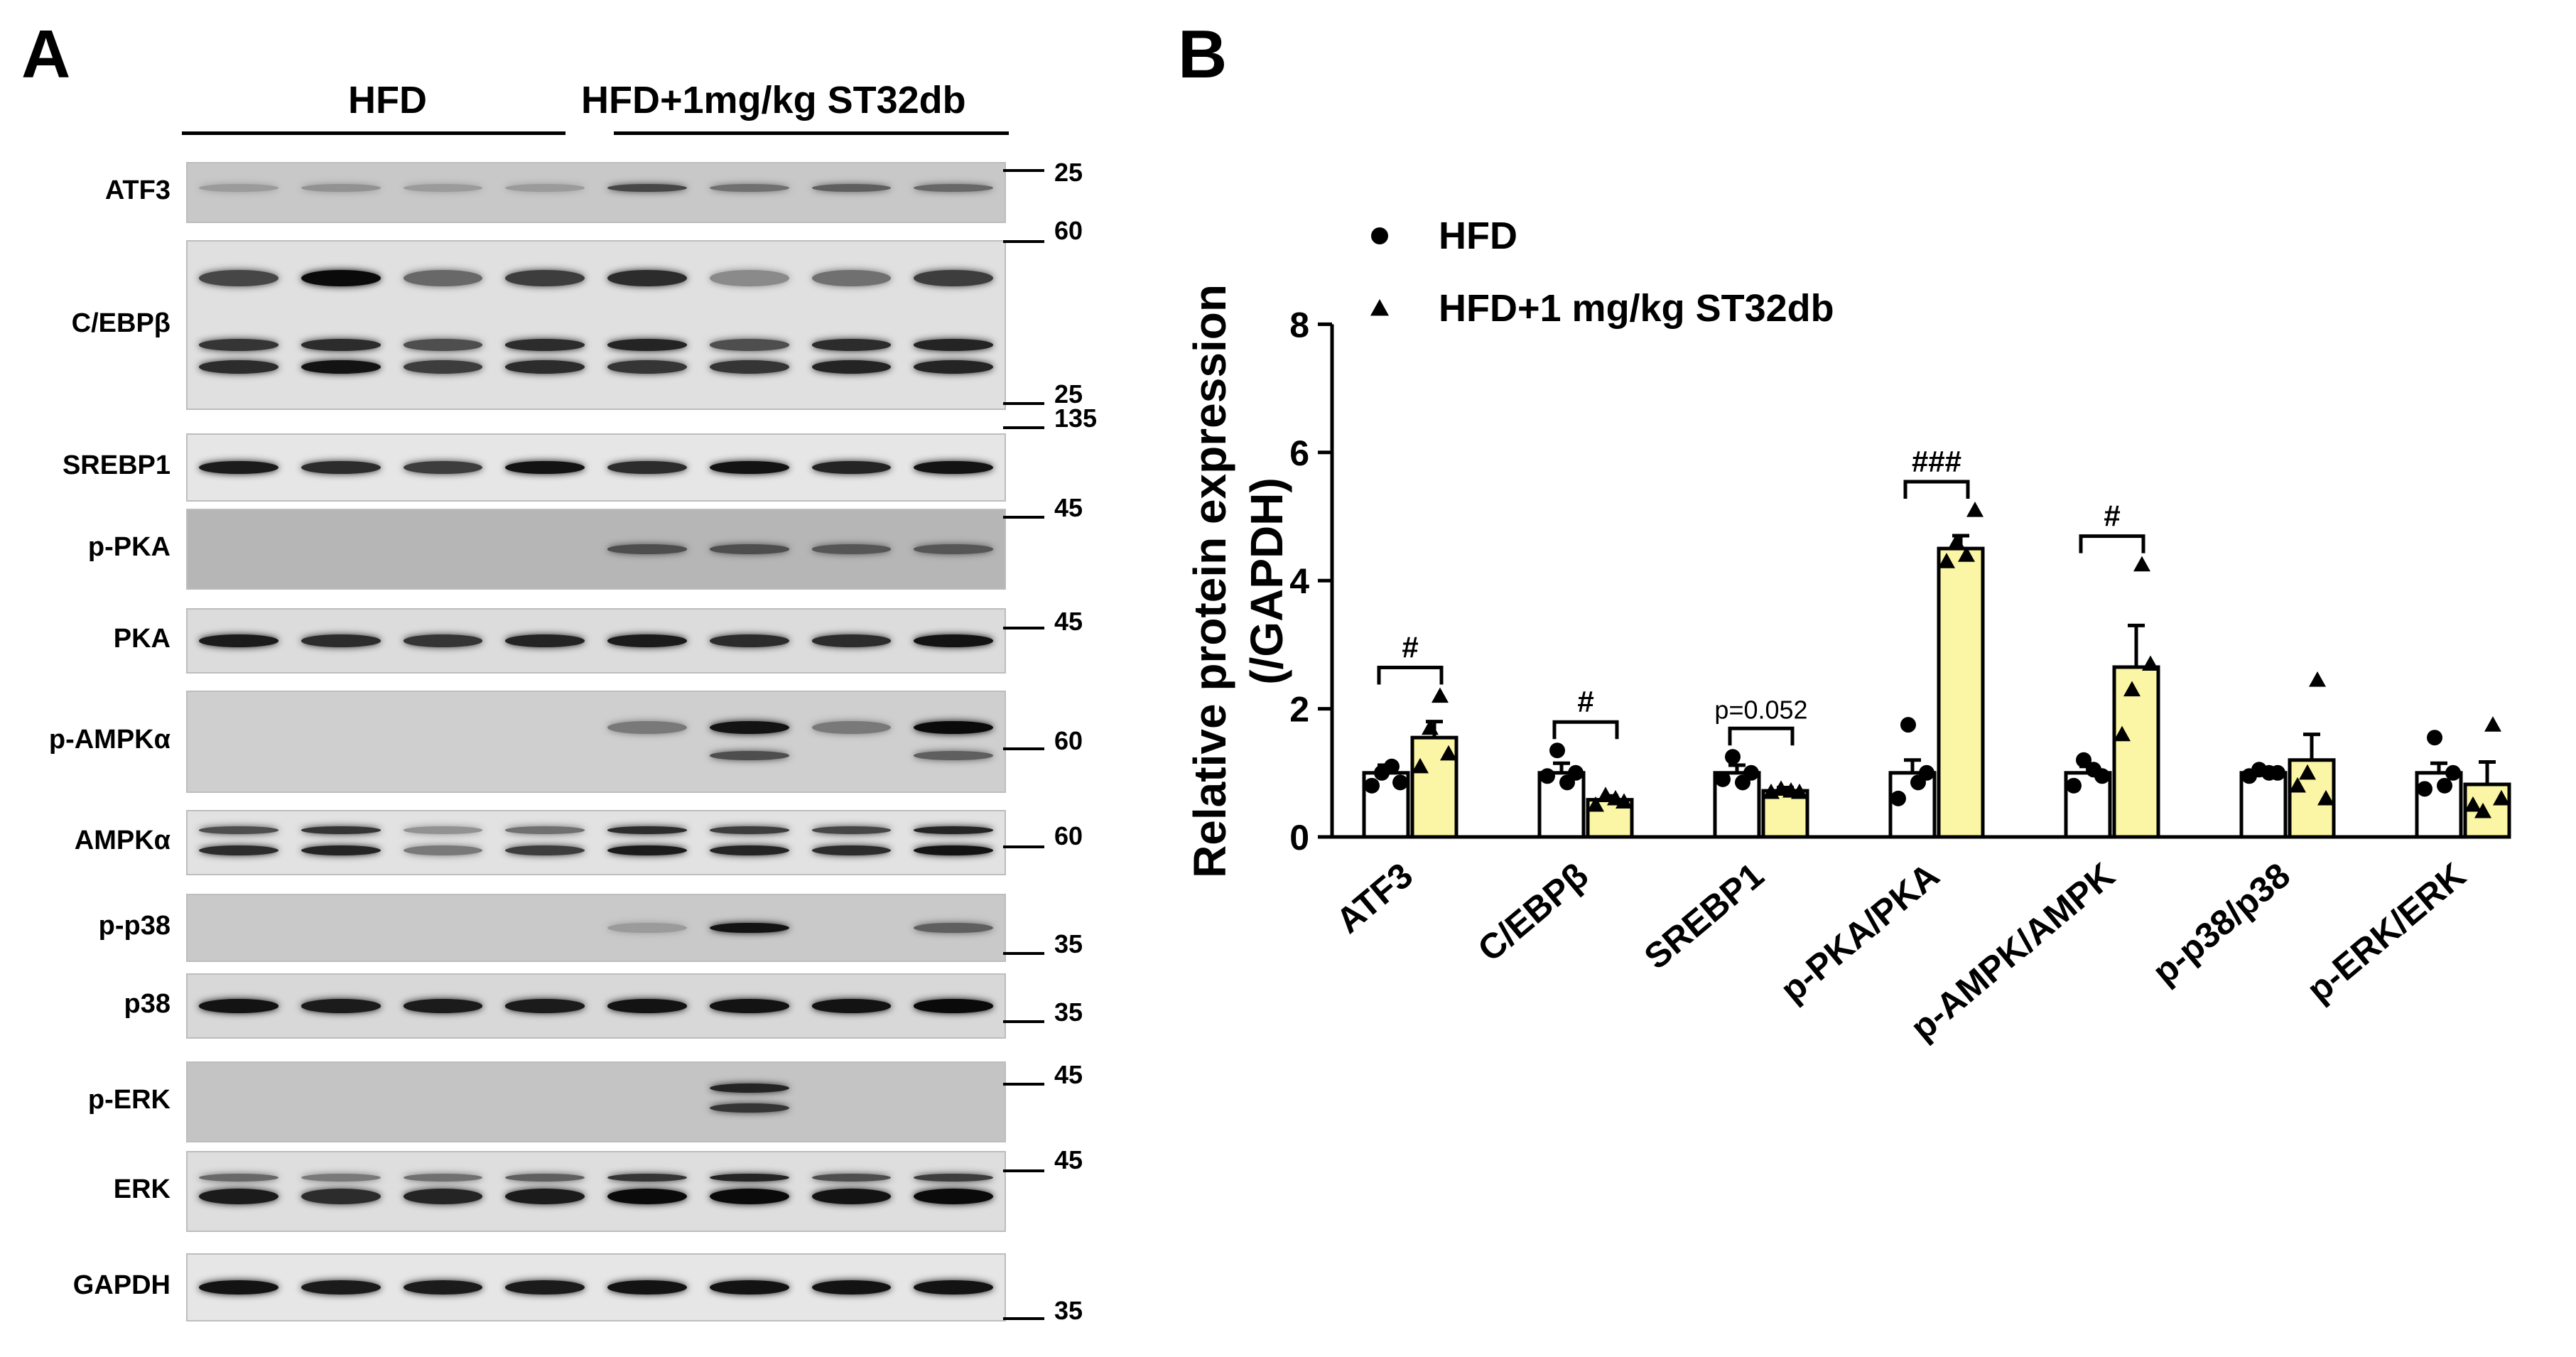 The image size is (2576, 1357). I want to click on y-tick-label: 2, so click(1299, 710).